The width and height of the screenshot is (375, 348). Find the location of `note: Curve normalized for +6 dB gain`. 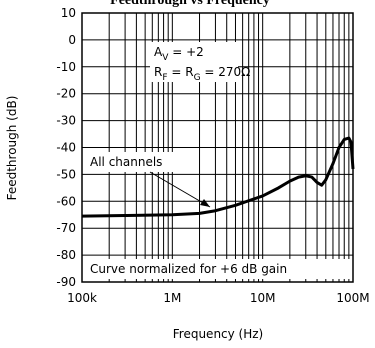

note: Curve normalized for +6 dB gain is located at coordinates (188, 269).